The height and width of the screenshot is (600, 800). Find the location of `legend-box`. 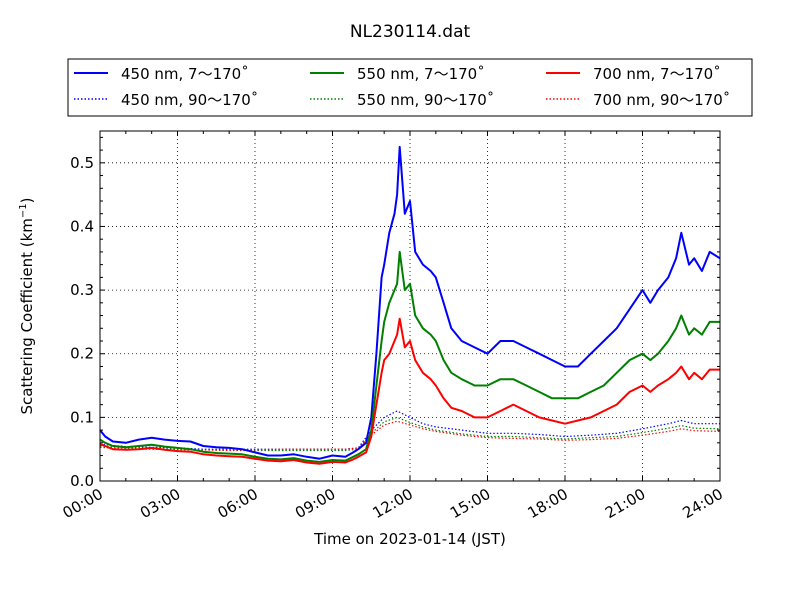

legend-box is located at coordinates (410, 87).